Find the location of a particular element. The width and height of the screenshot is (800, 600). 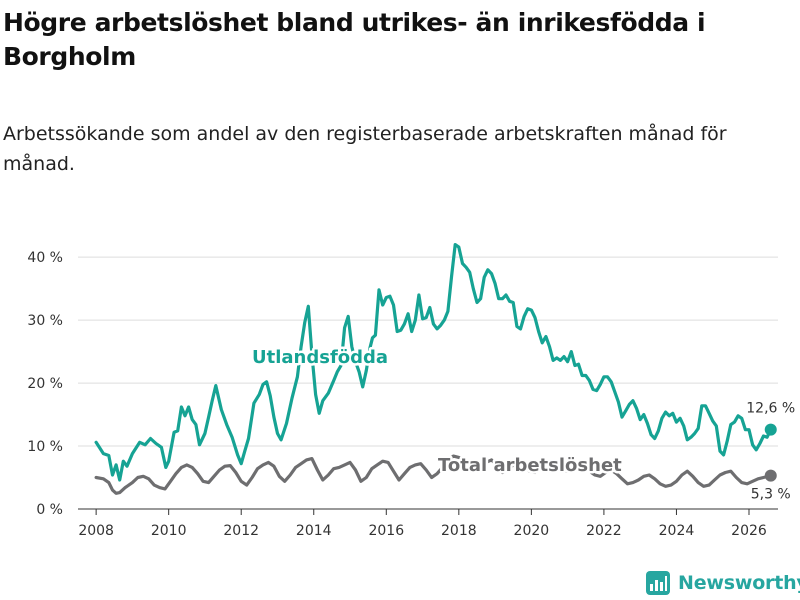

y-tick-label: 20 % is located at coordinates (45, 384).